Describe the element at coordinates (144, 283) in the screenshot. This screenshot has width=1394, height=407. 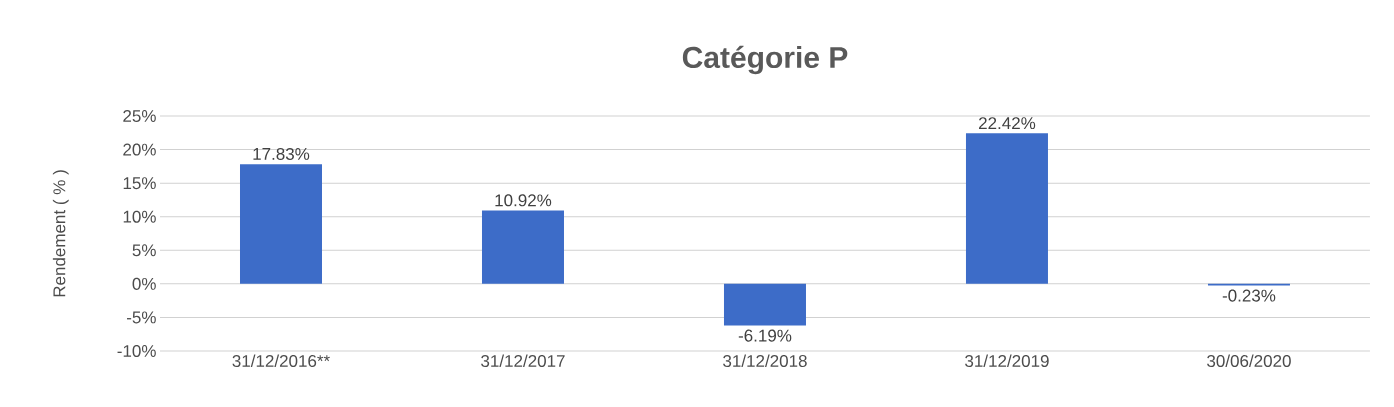
I see `y-tick-label: 0%` at that location.